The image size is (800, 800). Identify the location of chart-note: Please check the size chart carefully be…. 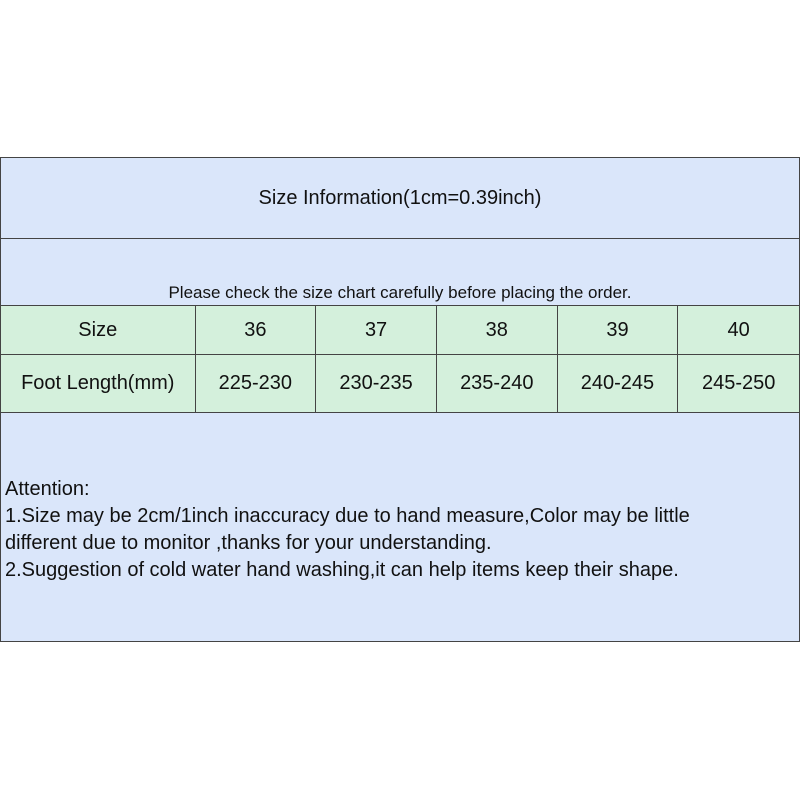
(400, 272).